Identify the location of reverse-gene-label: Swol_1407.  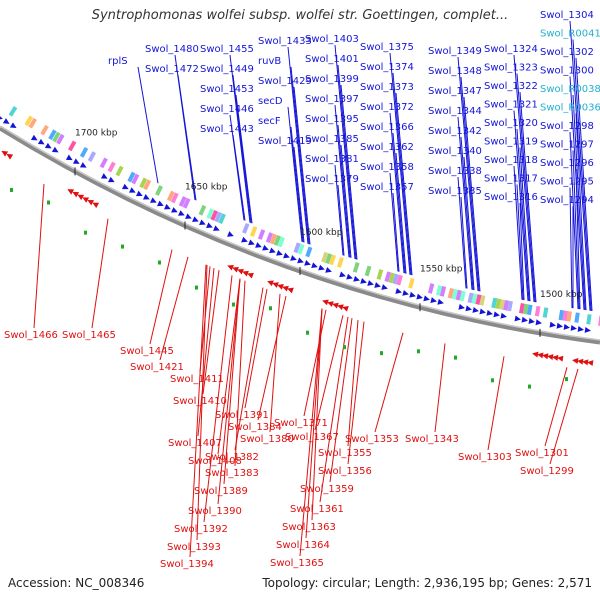
(195, 443).